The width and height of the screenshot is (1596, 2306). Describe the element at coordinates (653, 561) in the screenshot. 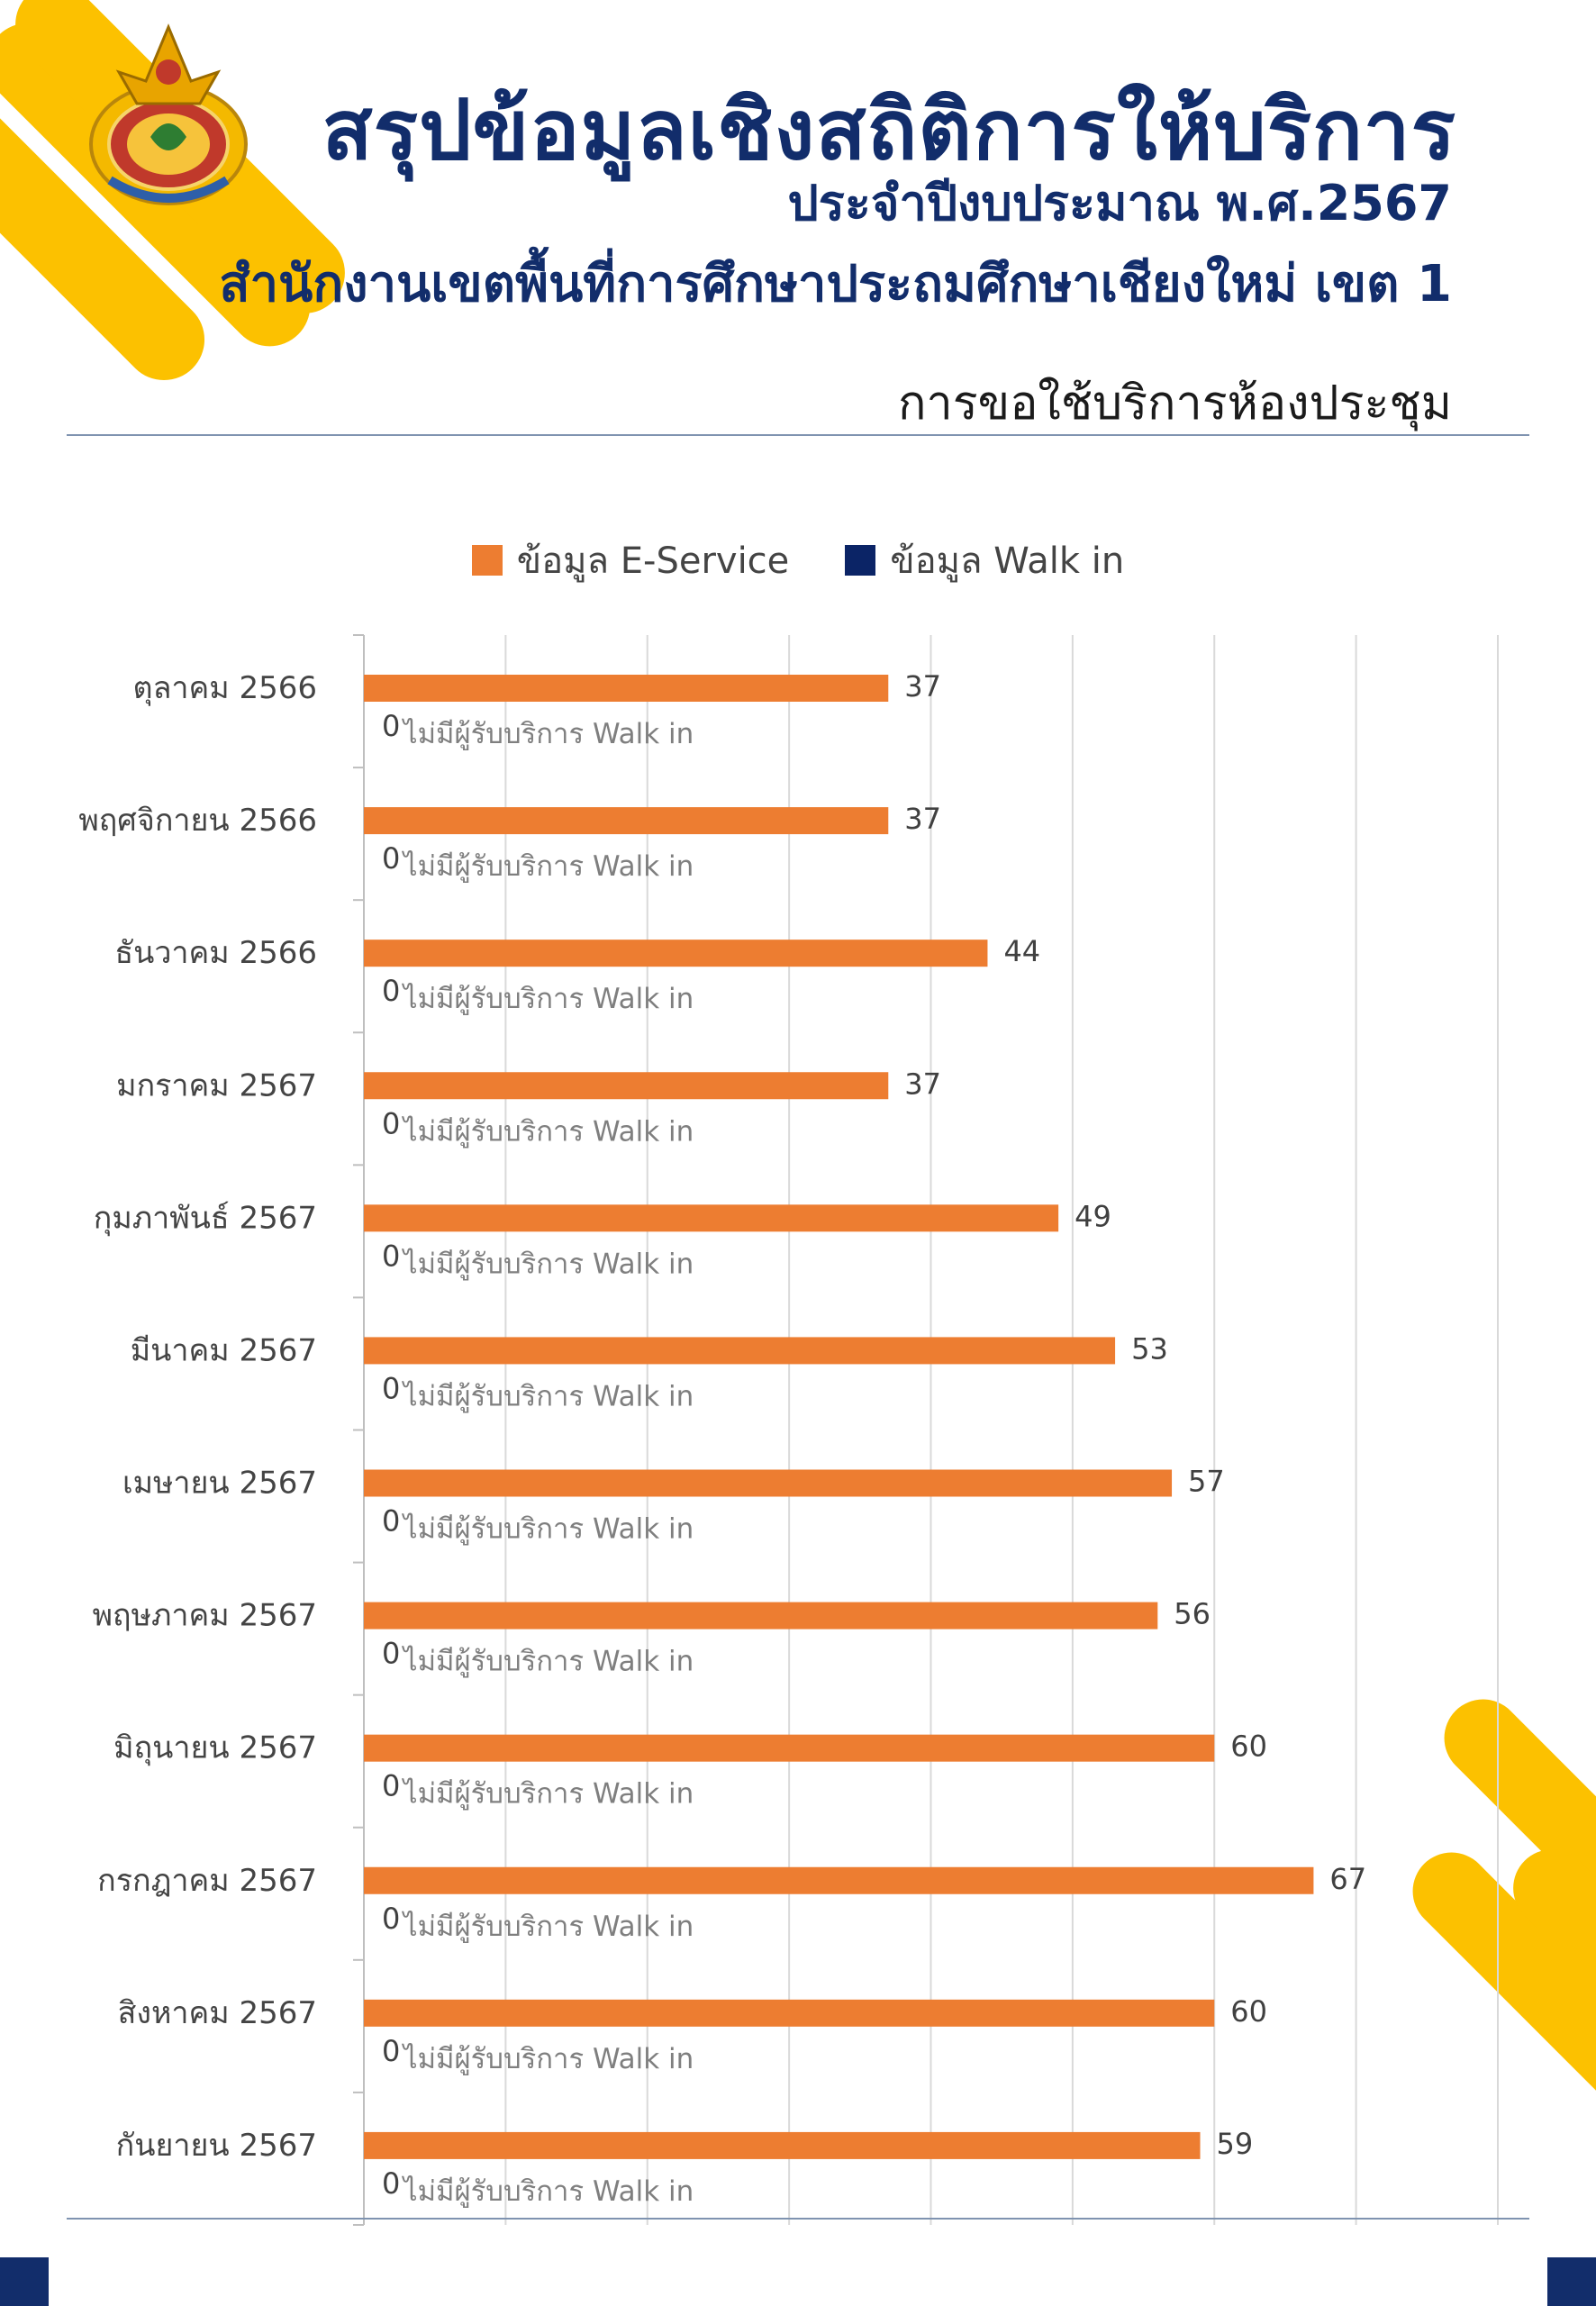

I see `legend-label-eservice: ข้อมูล E-Service` at that location.